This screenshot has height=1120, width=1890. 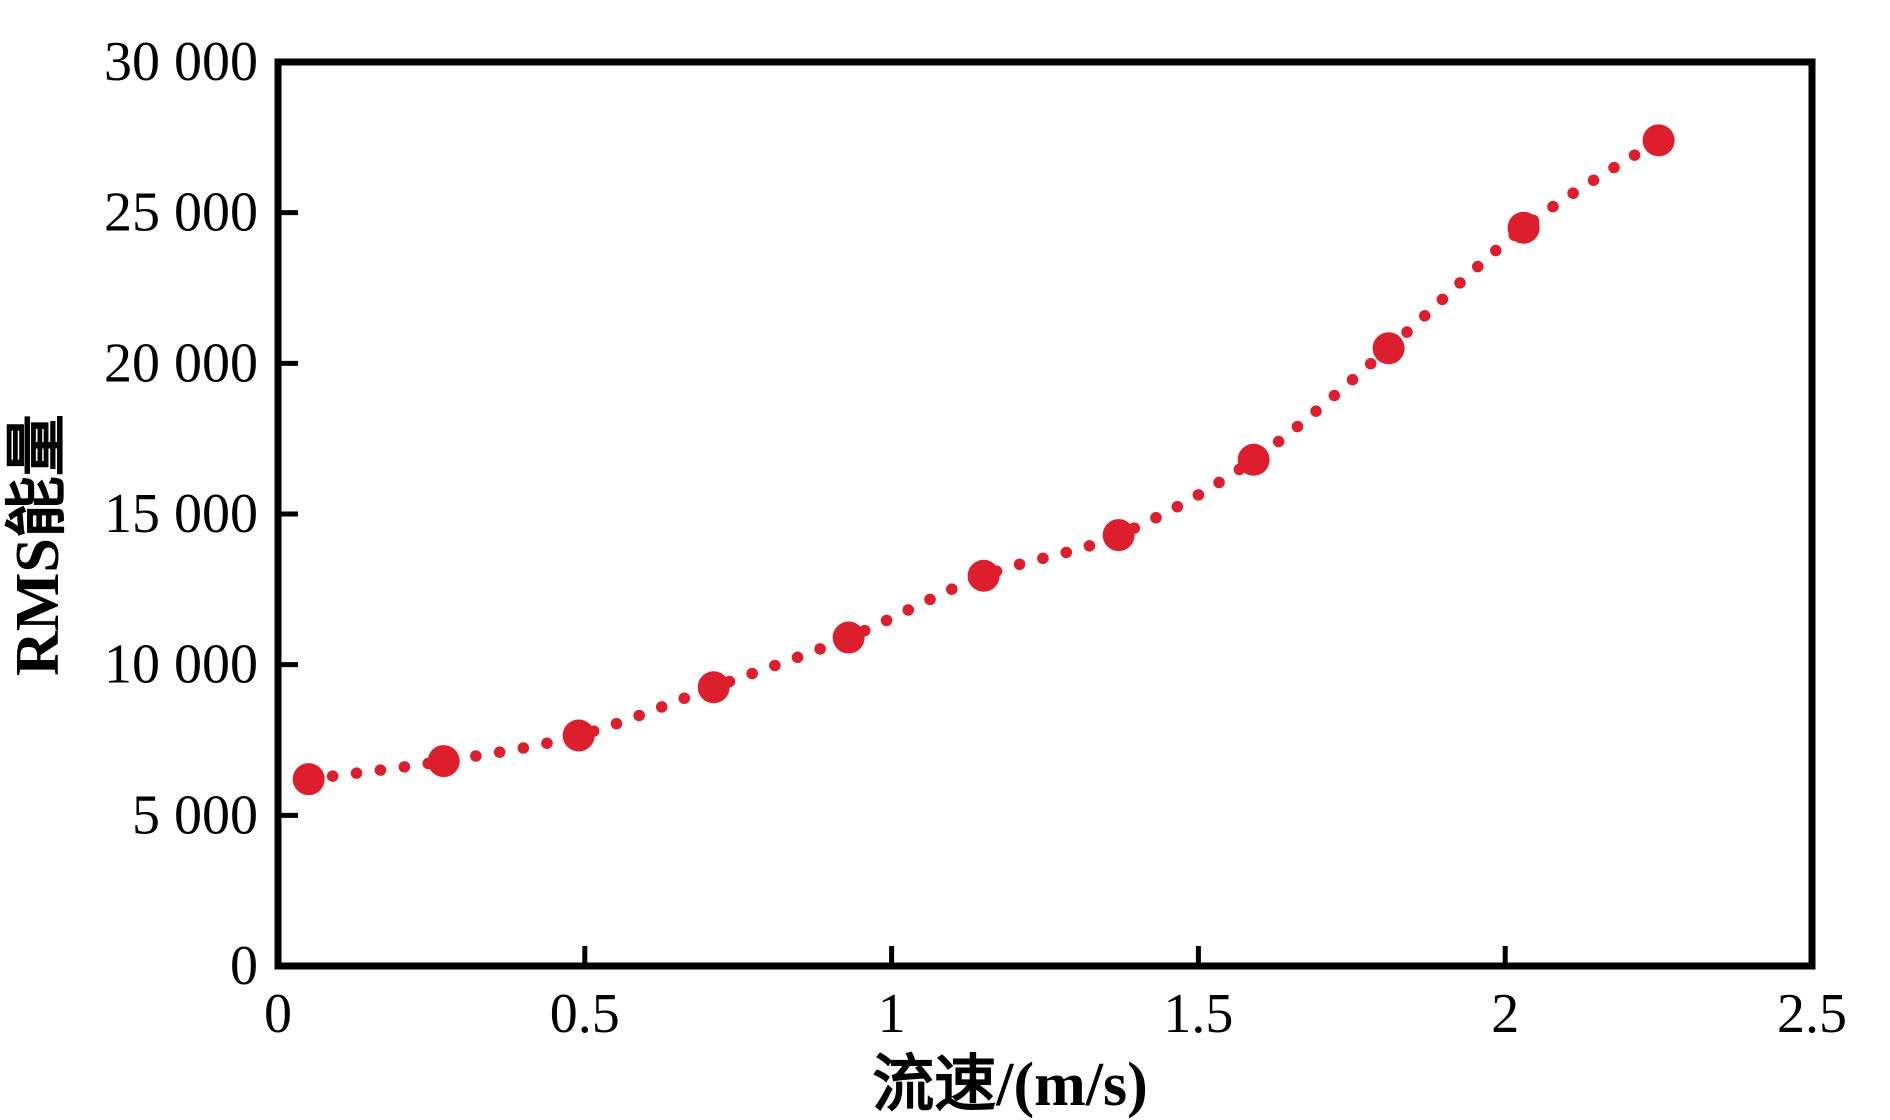 I want to click on y-tick-label: 0, so click(x=244, y=966).